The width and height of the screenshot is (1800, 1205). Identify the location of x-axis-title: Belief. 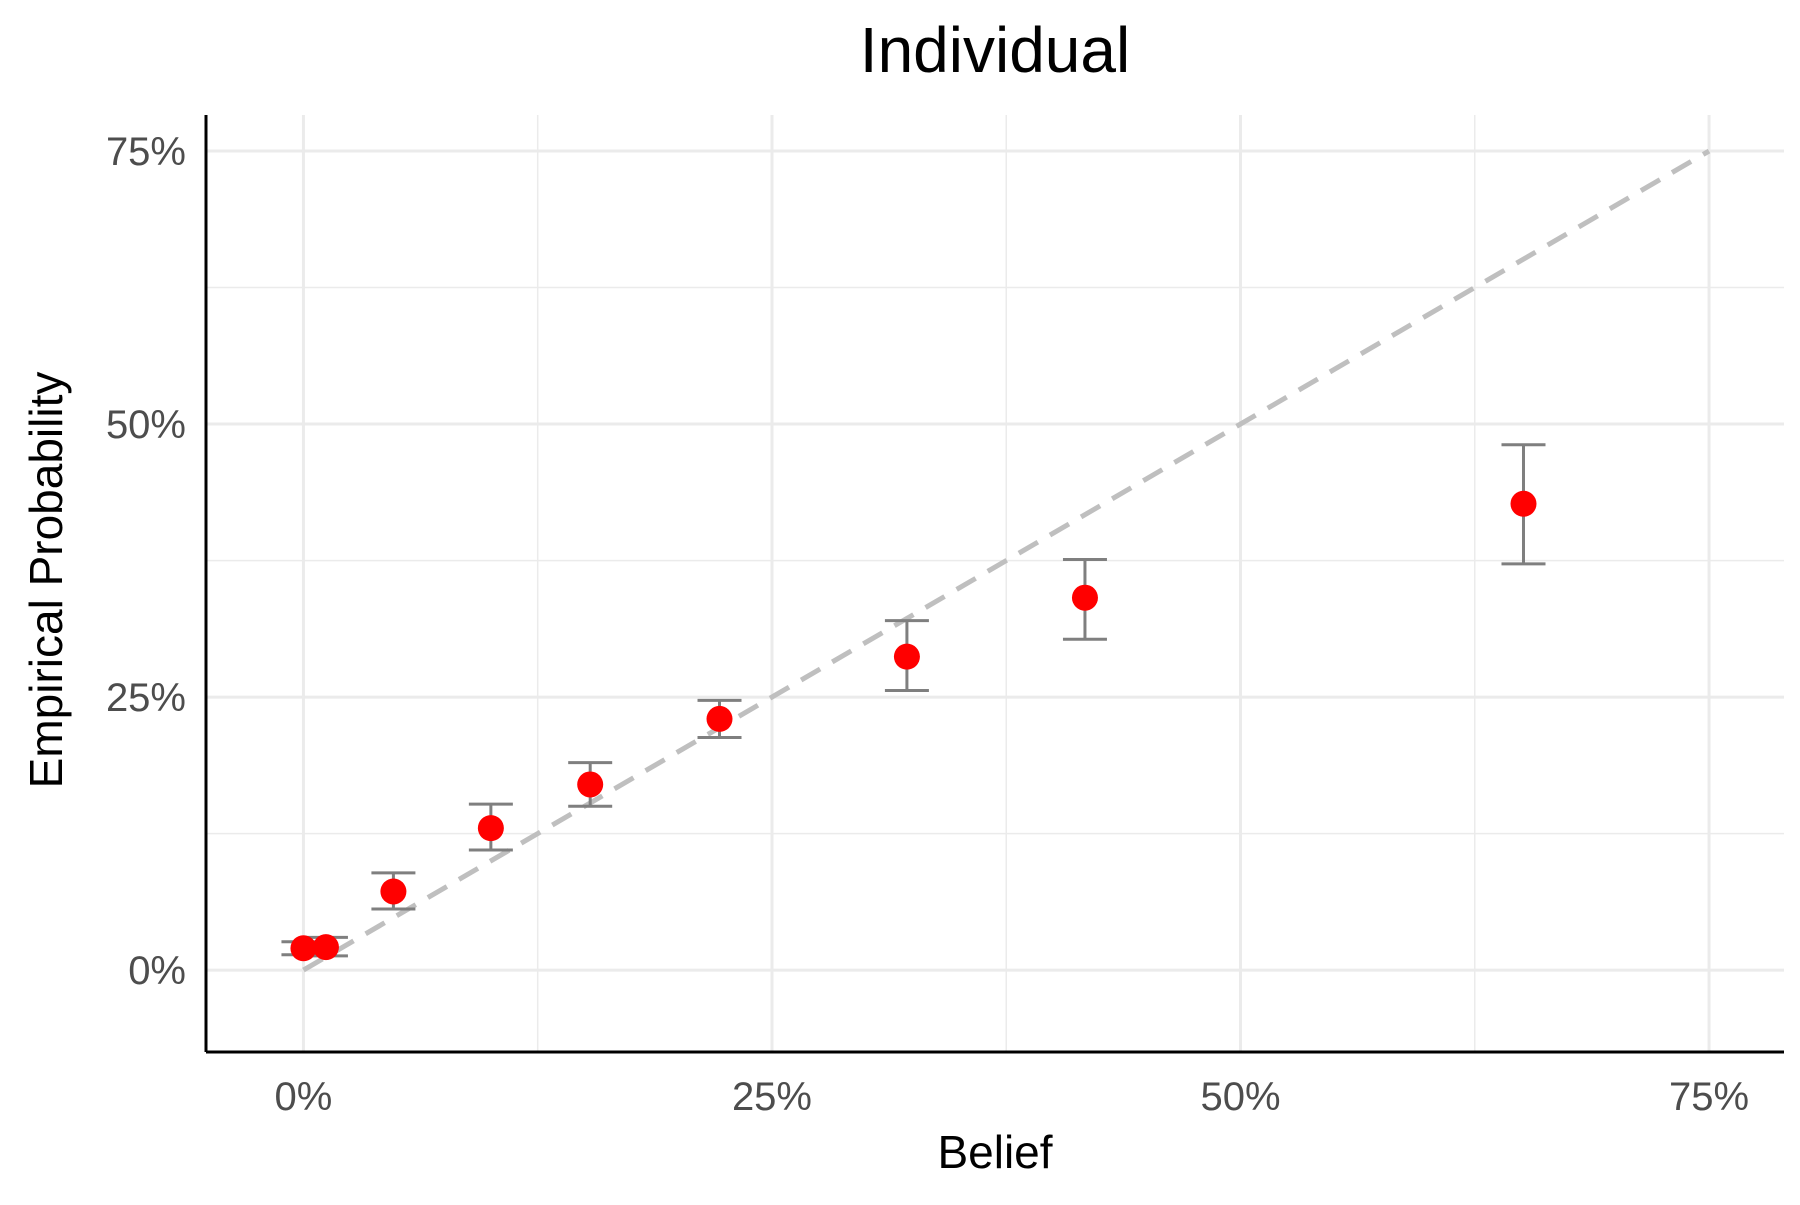
(994, 1152).